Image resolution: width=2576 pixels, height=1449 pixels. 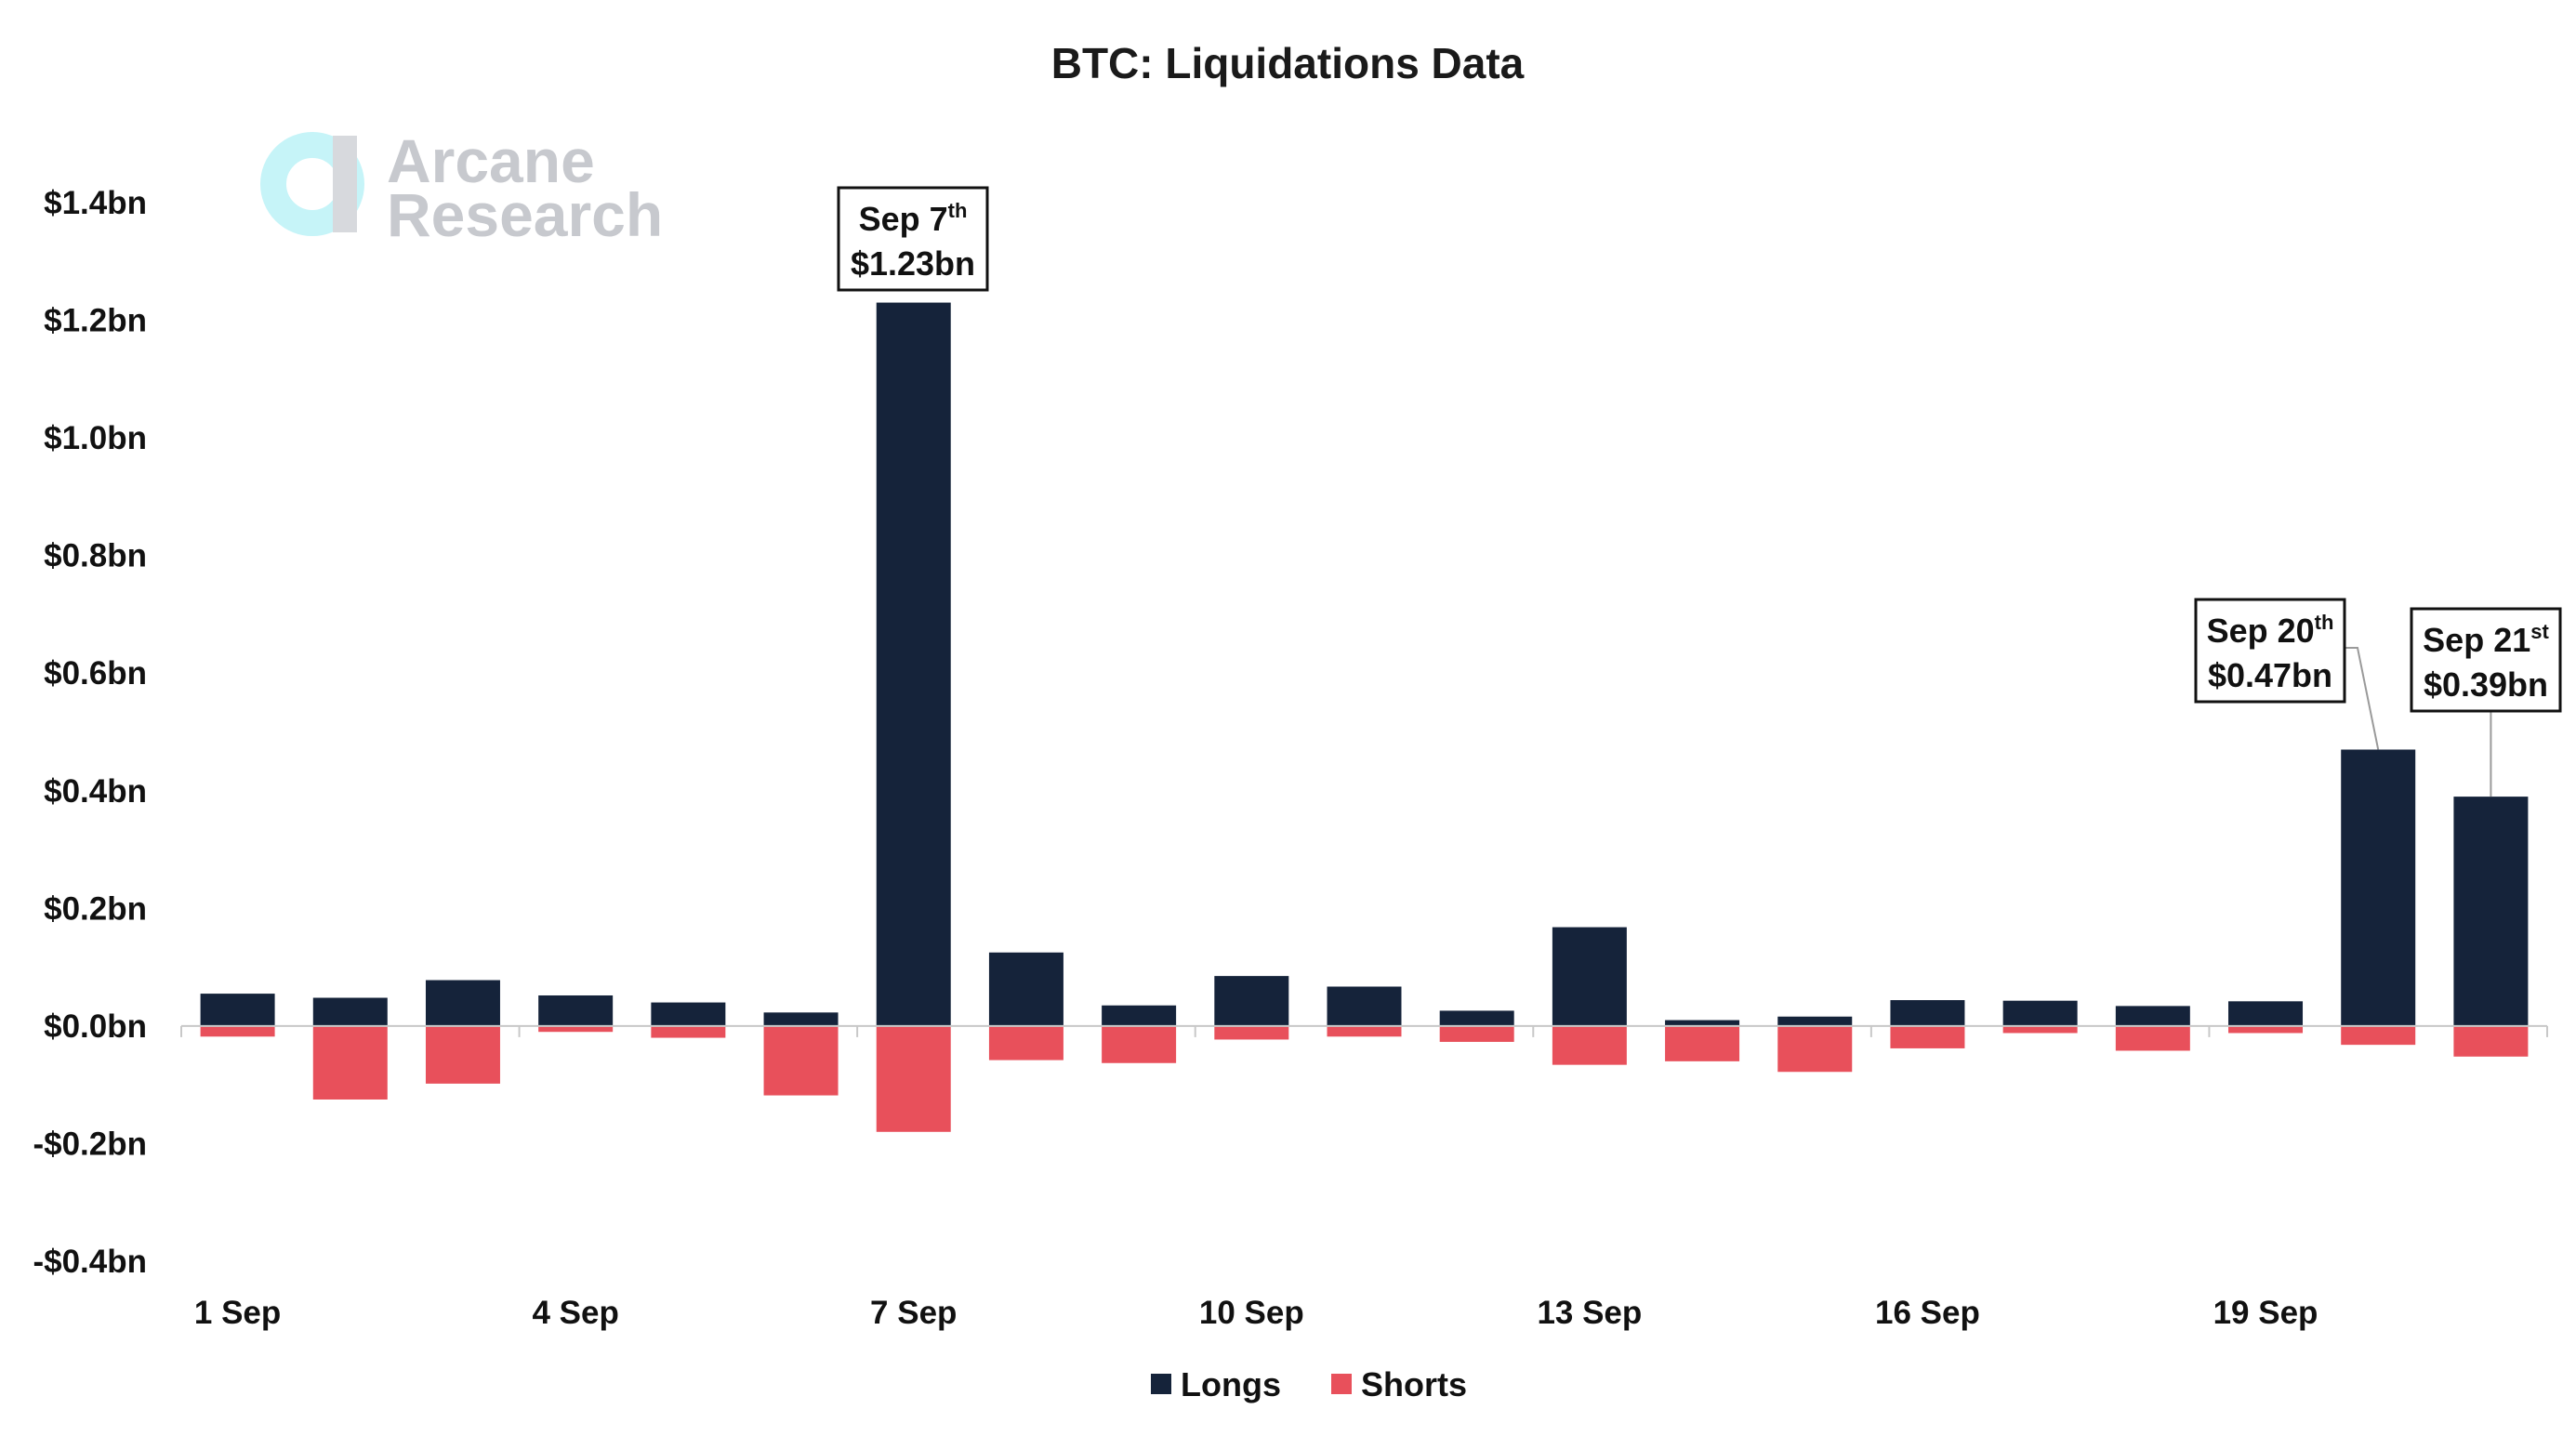 What do you see at coordinates (575, 1313) in the screenshot?
I see `x-tick-label: 4 Sep` at bounding box center [575, 1313].